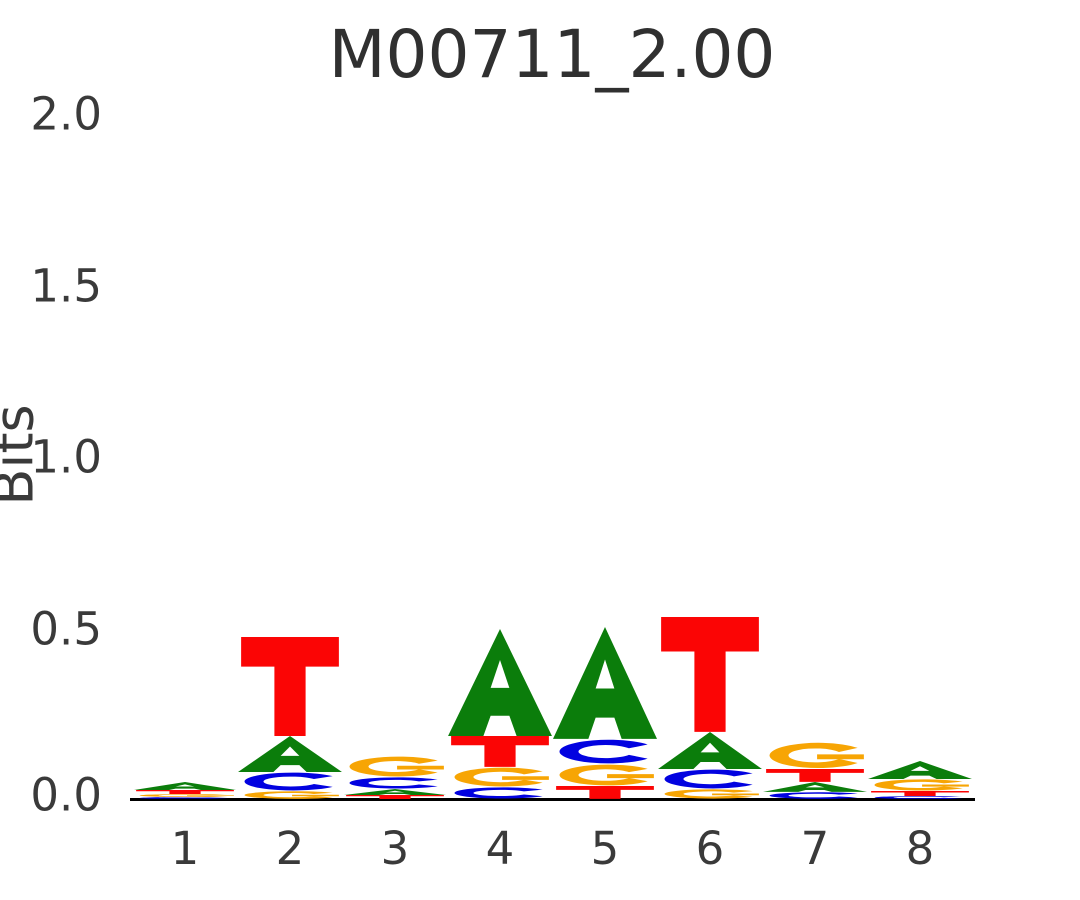 The width and height of the screenshot is (1080, 900). What do you see at coordinates (552, 54) in the screenshot?
I see `chart-title: M00711_2.00` at bounding box center [552, 54].